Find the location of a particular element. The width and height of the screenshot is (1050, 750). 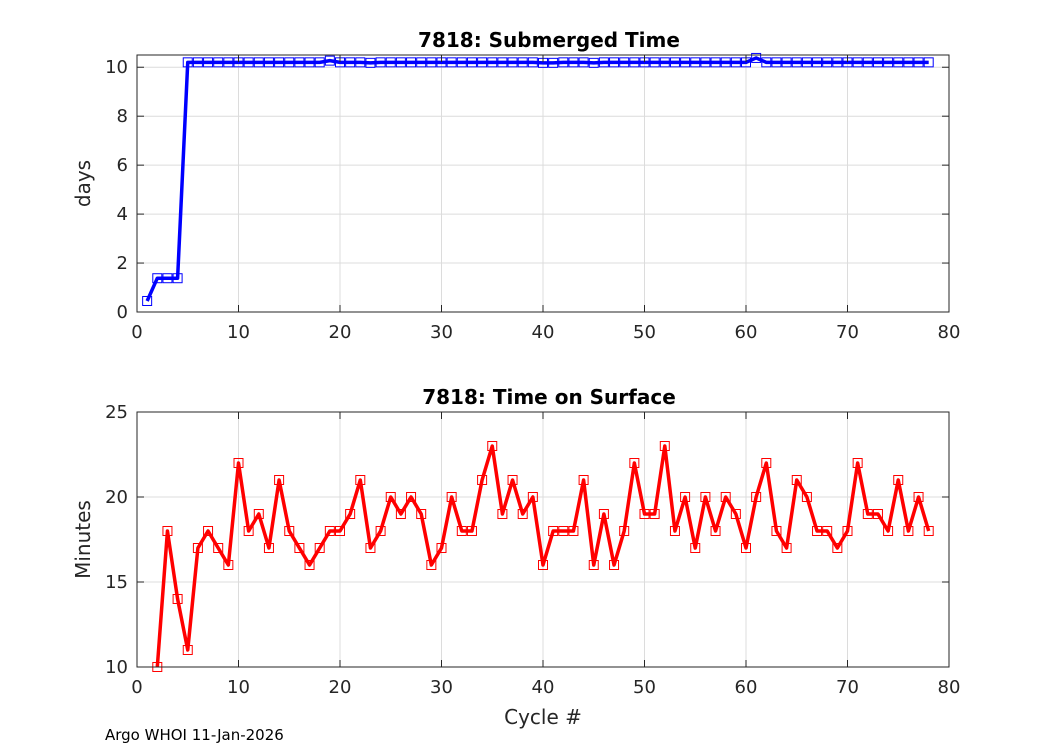

x-tick-label: 30 is located at coordinates (441, 332).